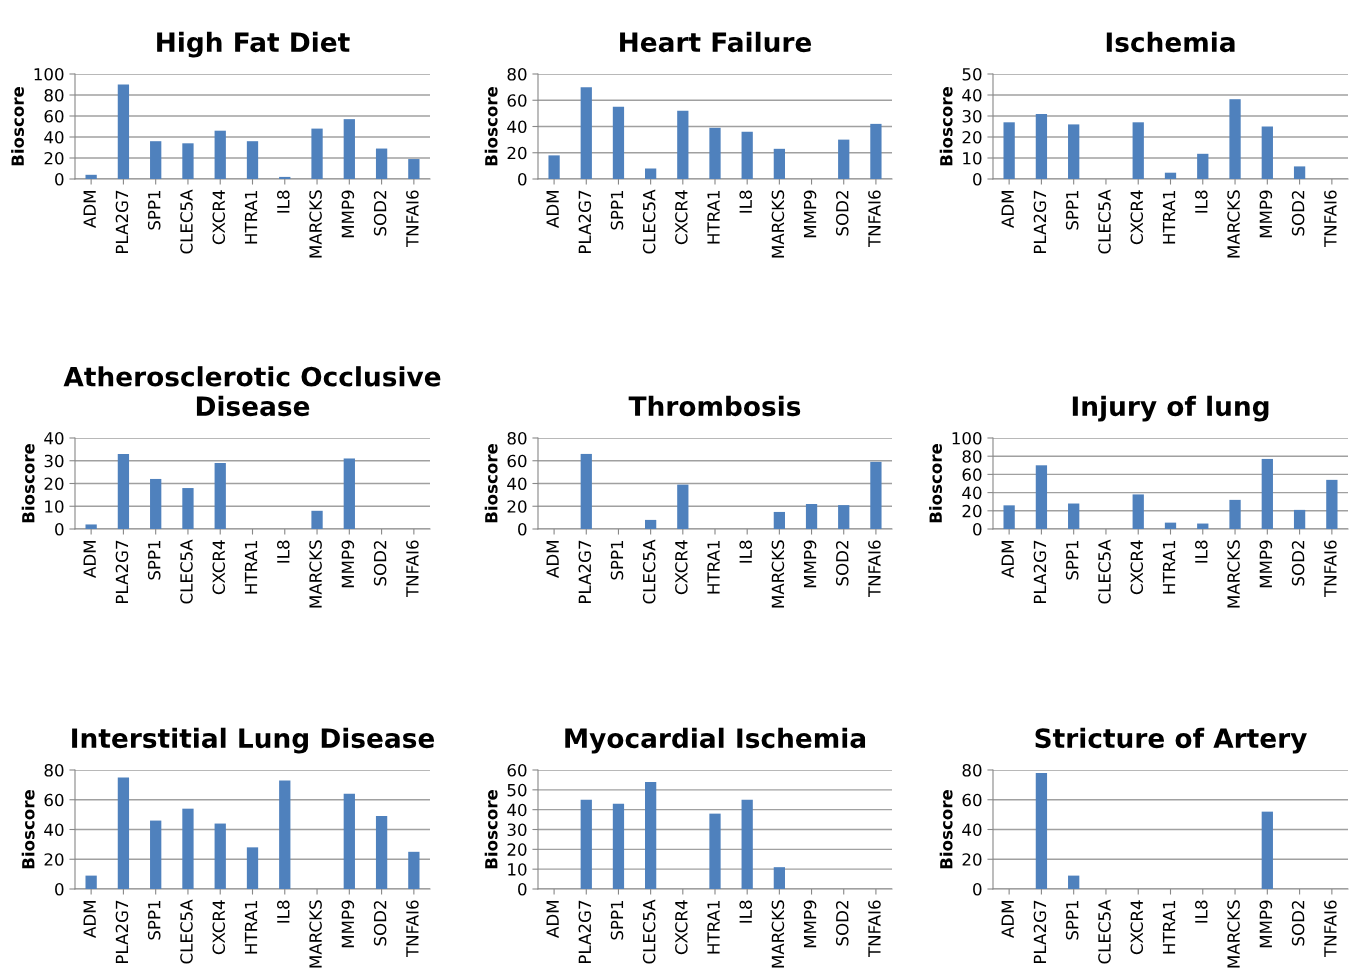  What do you see at coordinates (715, 740) in the screenshot?
I see `chart-title: Myocardial Ischemia` at bounding box center [715, 740].